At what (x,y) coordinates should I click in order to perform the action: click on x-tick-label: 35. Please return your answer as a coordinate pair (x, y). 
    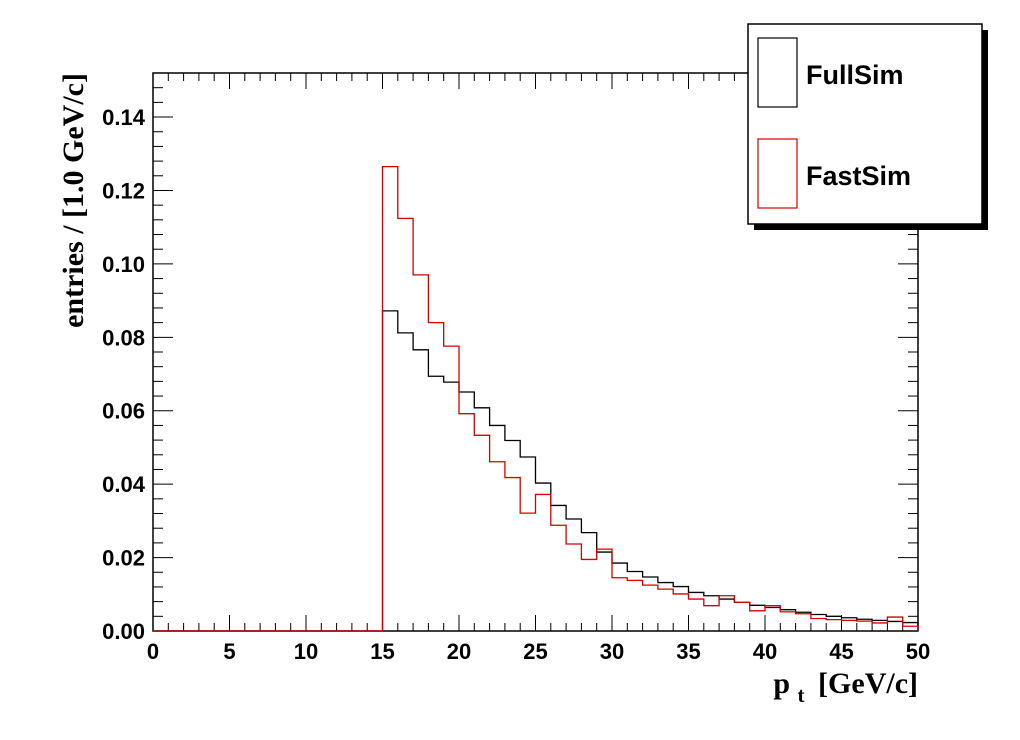
    Looking at the image, I should click on (688, 651).